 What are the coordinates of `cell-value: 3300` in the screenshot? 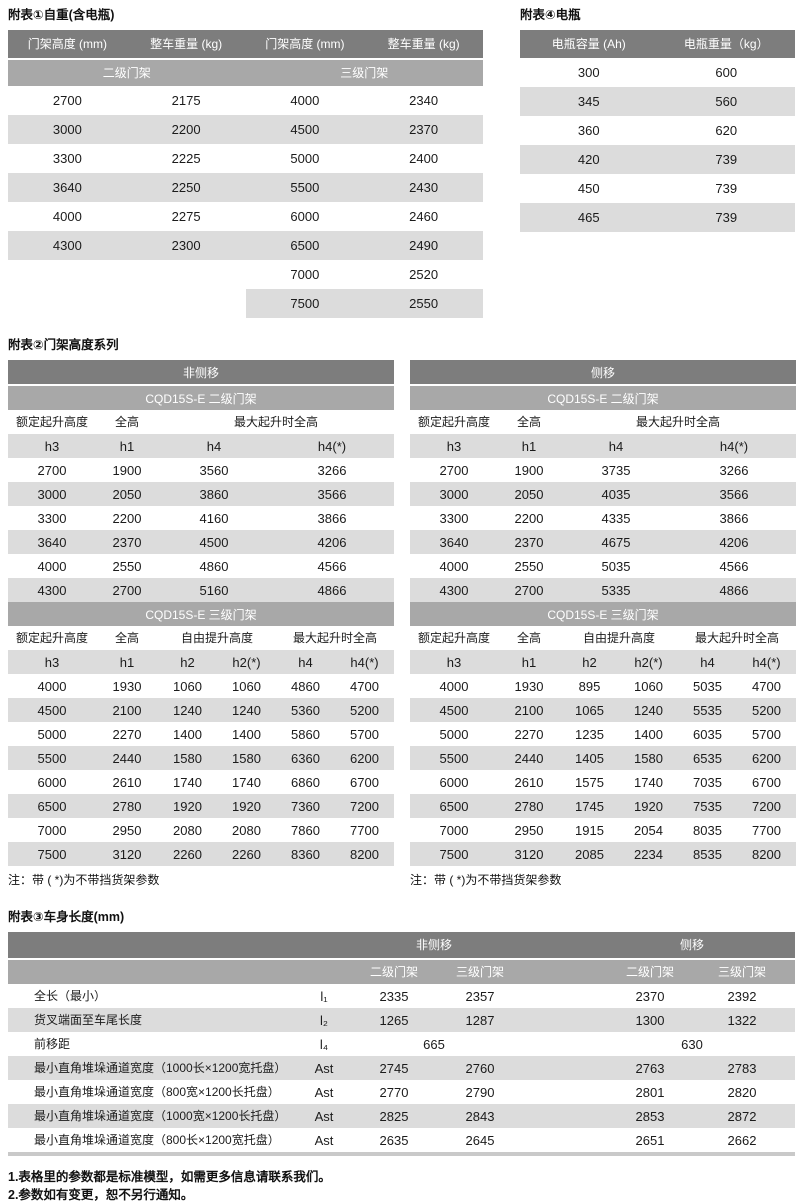 It's located at (52, 518).